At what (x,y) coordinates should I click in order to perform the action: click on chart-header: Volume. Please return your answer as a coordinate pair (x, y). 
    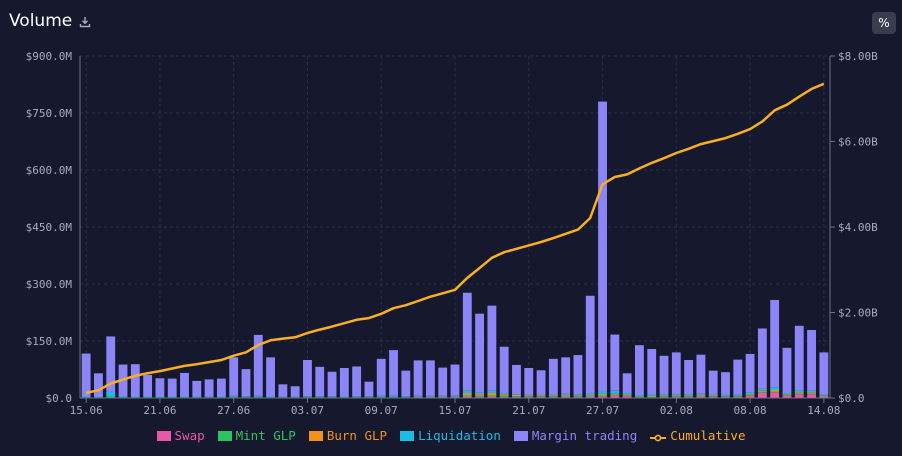
    Looking at the image, I should click on (50, 21).